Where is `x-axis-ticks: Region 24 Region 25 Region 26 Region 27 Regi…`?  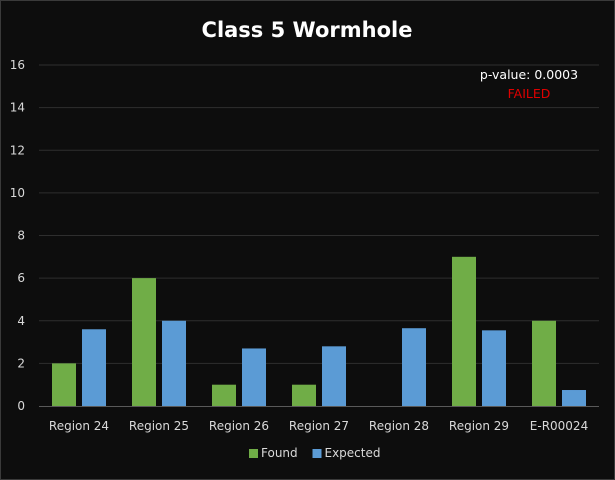
x-axis-ticks: Region 24 Region 25 Region 26 Region 27 Regi… is located at coordinates (318, 426).